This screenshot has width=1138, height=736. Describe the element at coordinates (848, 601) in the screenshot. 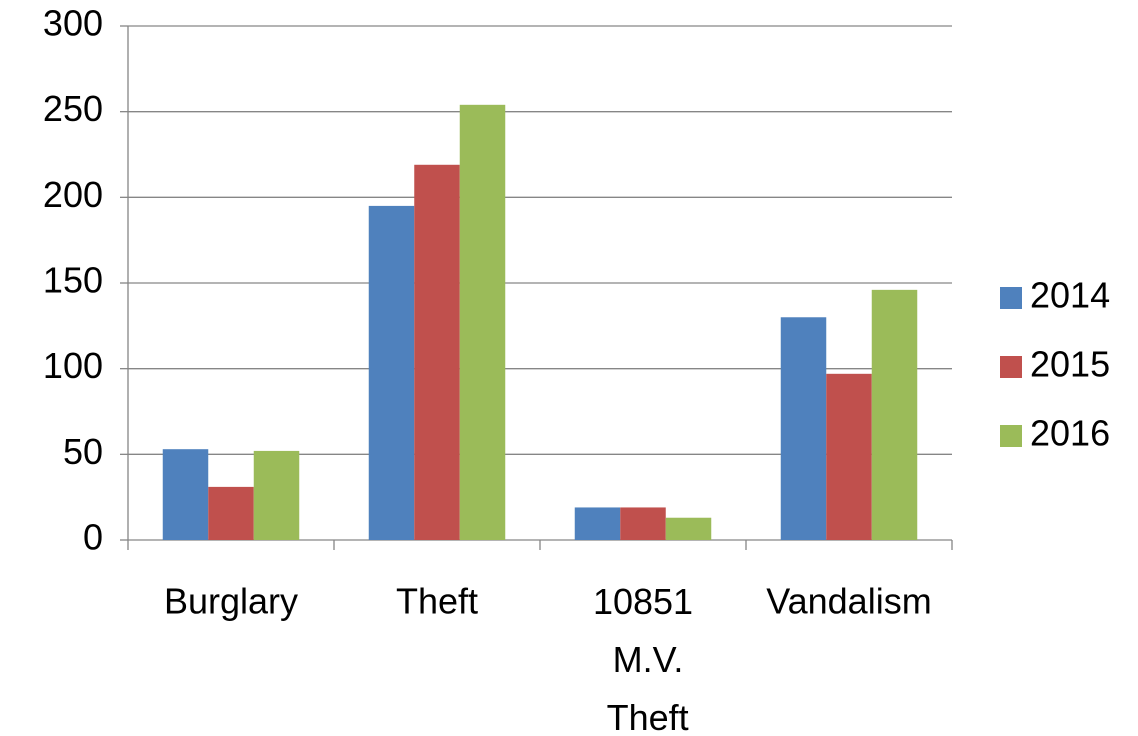

I see `x-tick-label: Vandalism` at that location.